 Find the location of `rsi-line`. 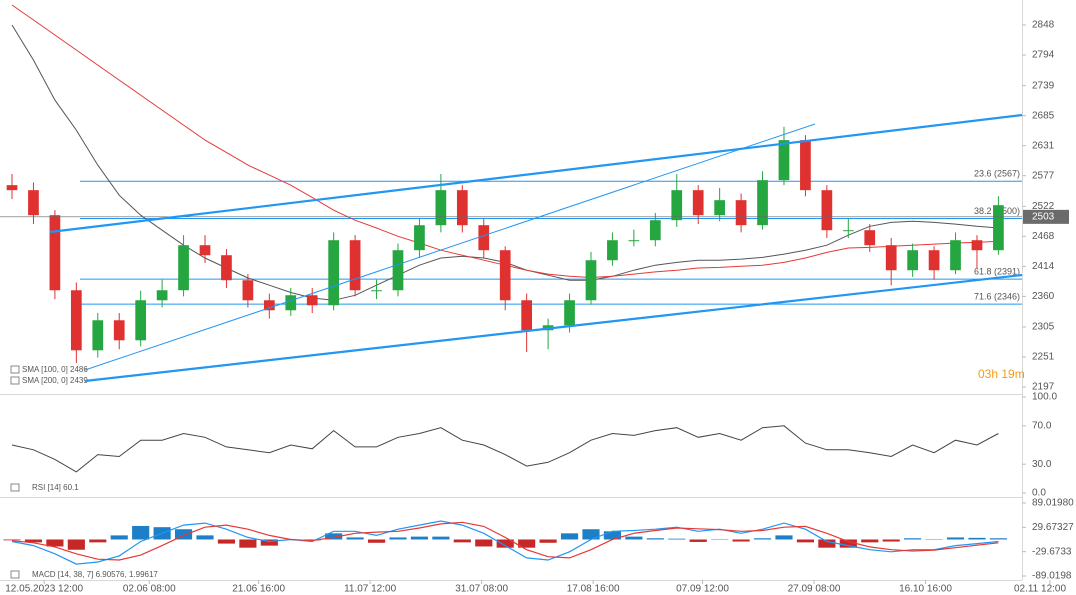

rsi-line is located at coordinates (505, 449).